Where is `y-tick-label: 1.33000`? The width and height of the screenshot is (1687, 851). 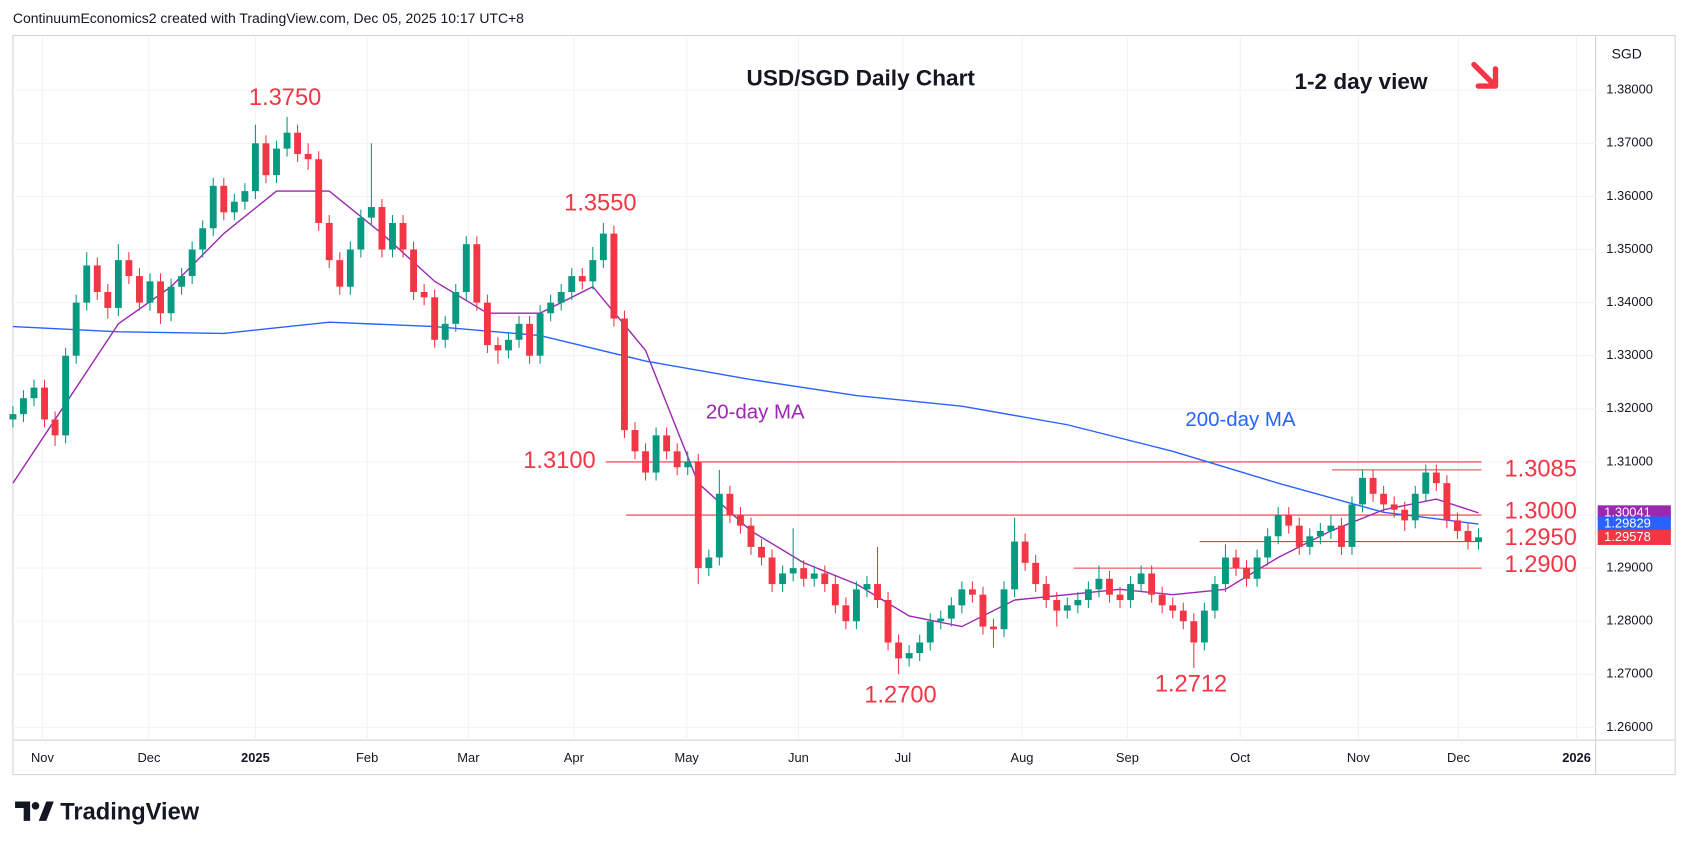
y-tick-label: 1.33000 is located at coordinates (1629, 354).